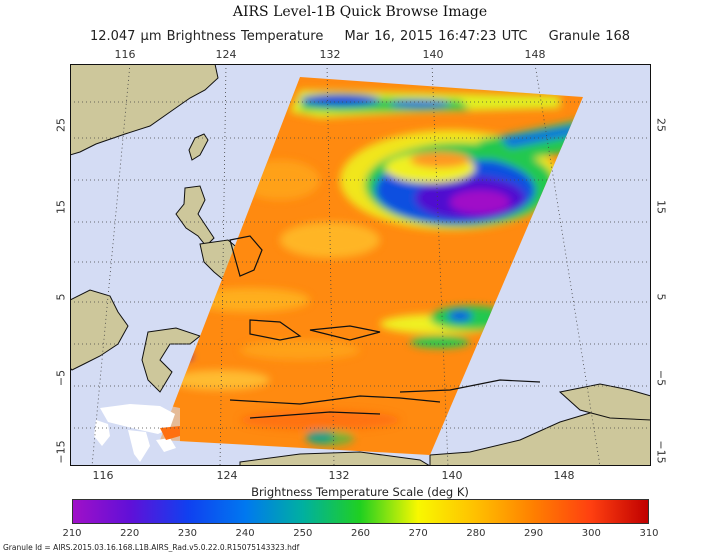  Describe the element at coordinates (476, 533) in the screenshot. I see `colorbar-tick-280: 280` at that location.